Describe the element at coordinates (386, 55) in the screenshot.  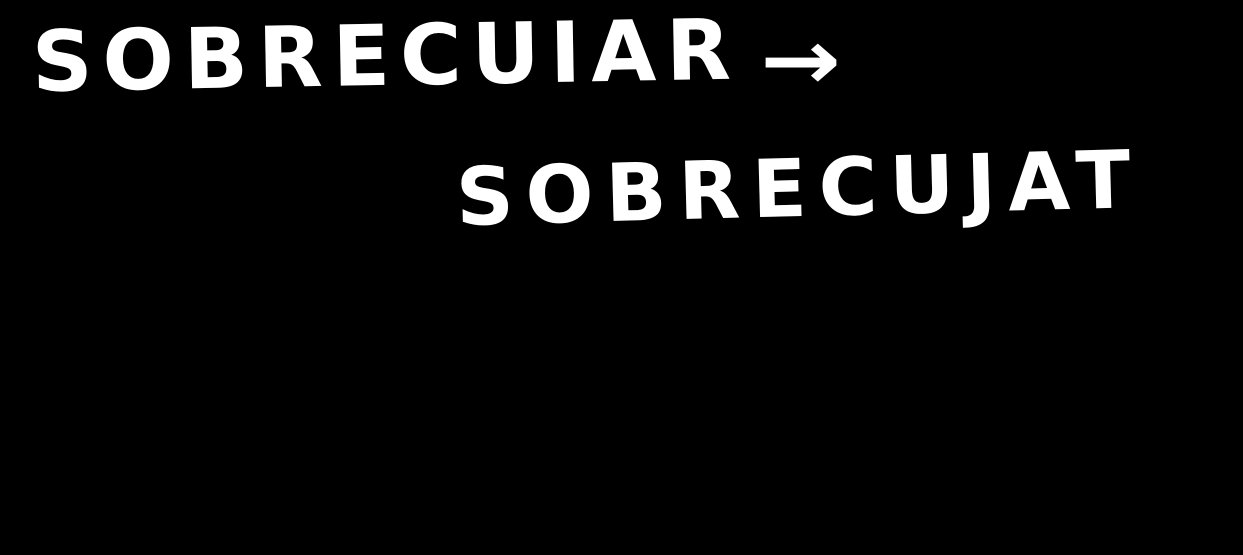
I see `handwritten-word-sobrecuiar: SOBRECUIAR` at that location.